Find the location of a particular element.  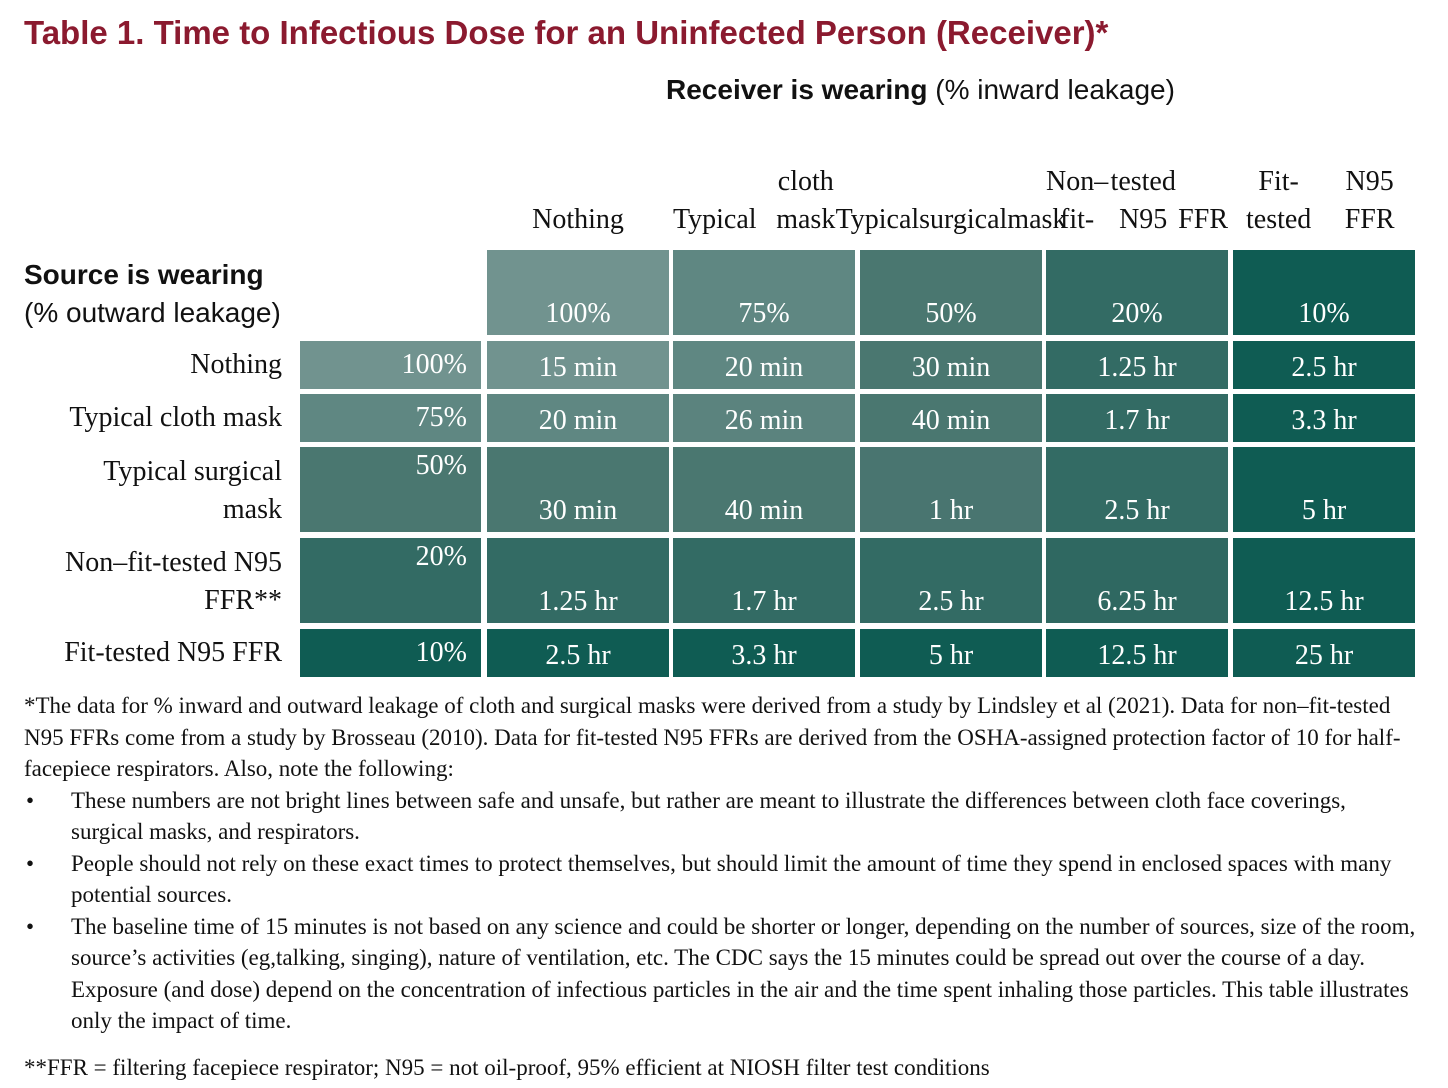

row-leakage-cell: 20% is located at coordinates (390, 580).